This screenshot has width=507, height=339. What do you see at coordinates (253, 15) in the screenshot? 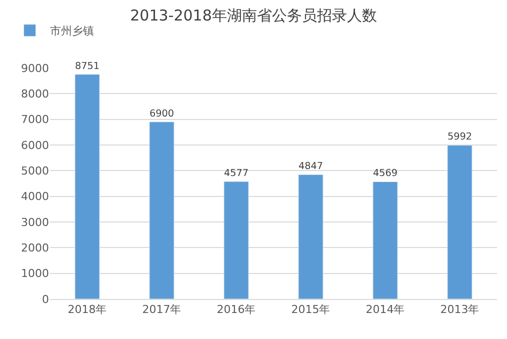
I see `chart-title: 2013-2018年湖南省公务员招录人数` at bounding box center [253, 15].